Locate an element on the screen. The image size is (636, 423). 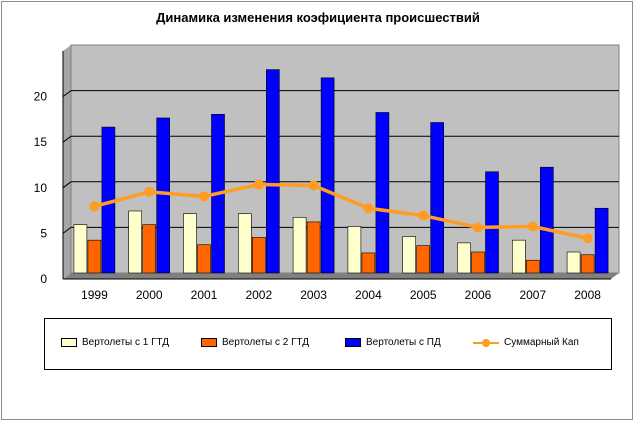
legend-swatch-pd is located at coordinates (353, 342).